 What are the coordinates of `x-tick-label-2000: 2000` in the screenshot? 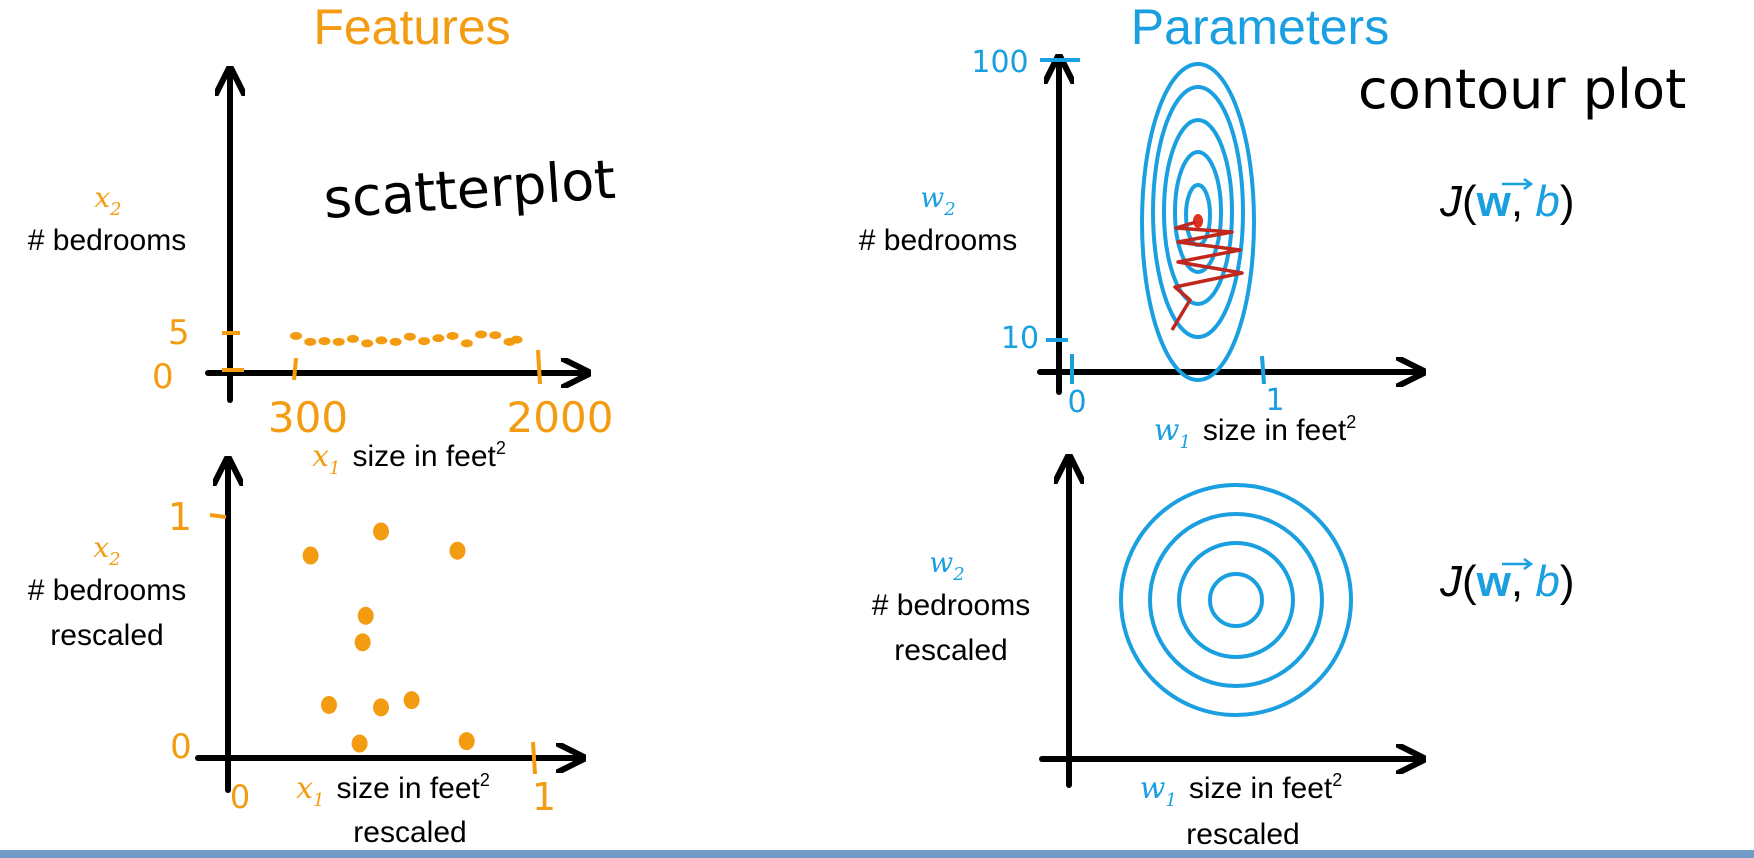 It's located at (560, 417).